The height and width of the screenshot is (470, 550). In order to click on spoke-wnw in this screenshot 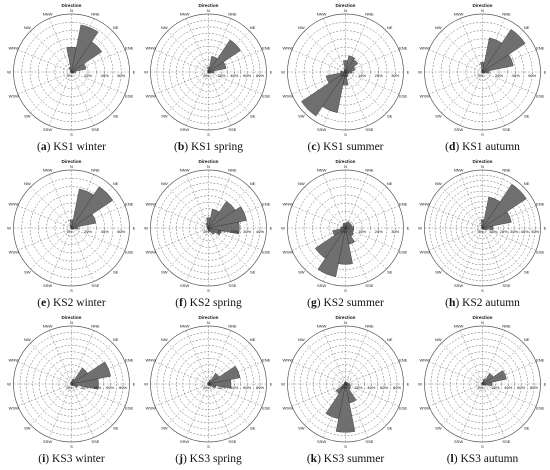, I will do `click(318, 373)`.